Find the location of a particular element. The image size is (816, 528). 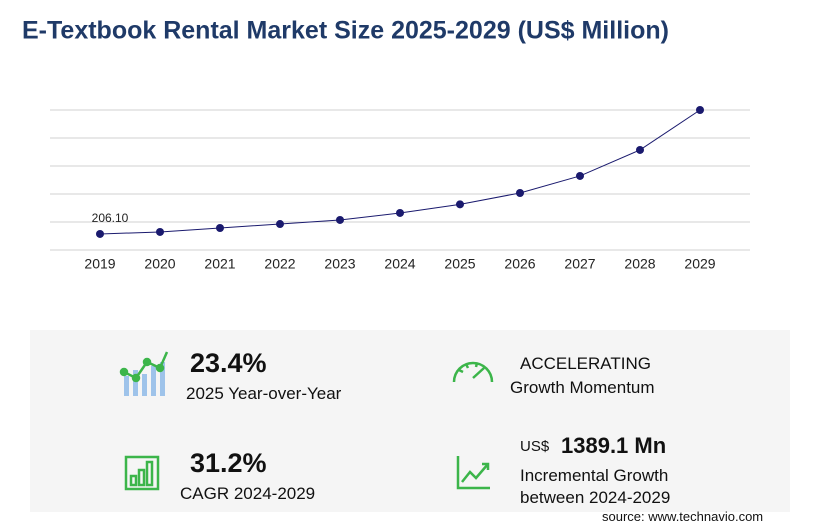

icon-gauge is located at coordinates (473, 372).